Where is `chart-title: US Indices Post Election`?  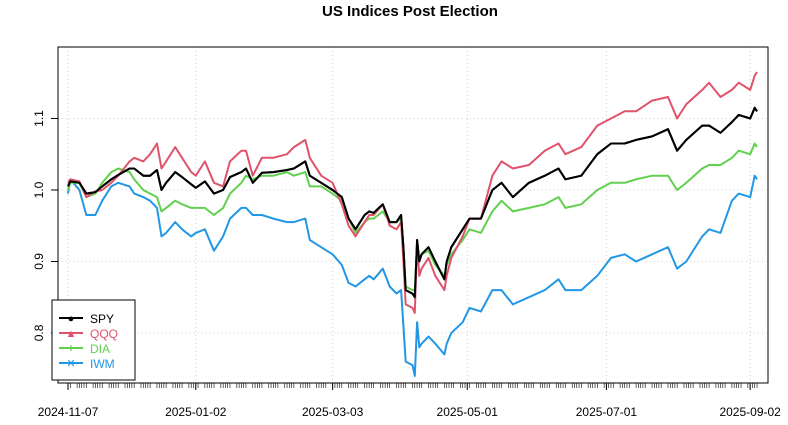
chart-title: US Indices Post Election is located at coordinates (410, 11).